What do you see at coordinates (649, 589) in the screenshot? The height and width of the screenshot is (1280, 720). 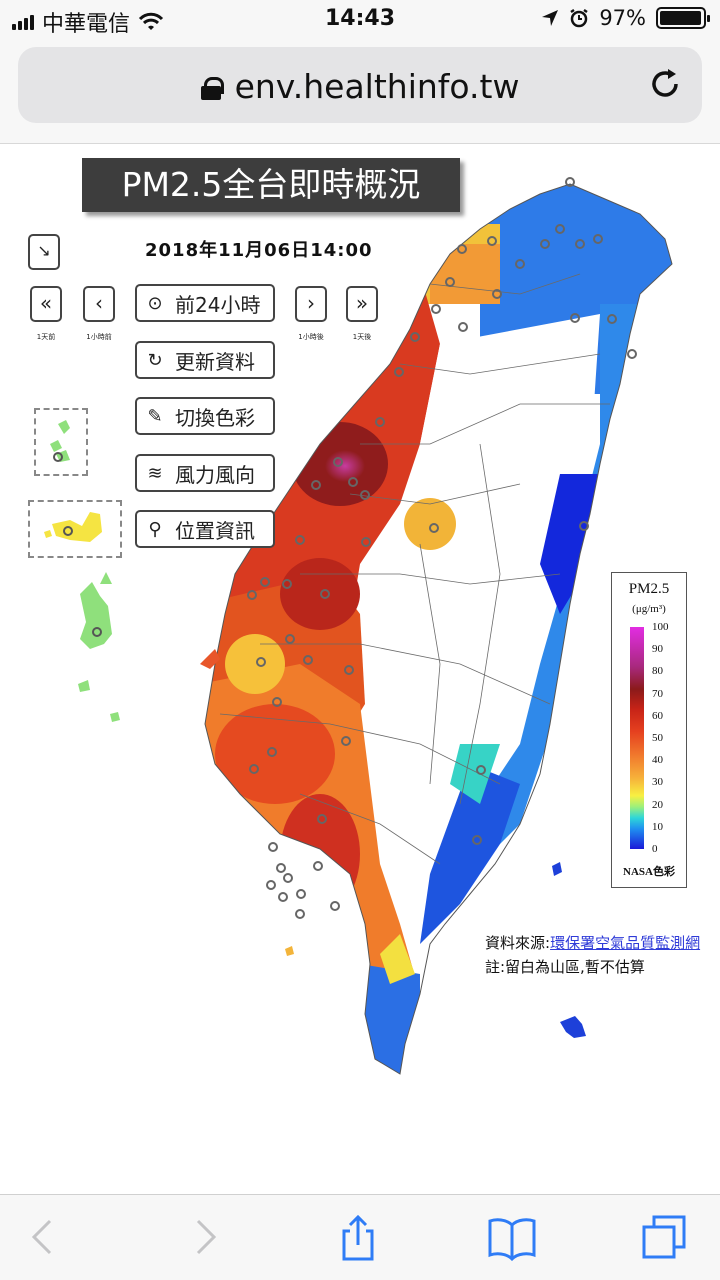 I see `legend-title: PM2.5` at bounding box center [649, 589].